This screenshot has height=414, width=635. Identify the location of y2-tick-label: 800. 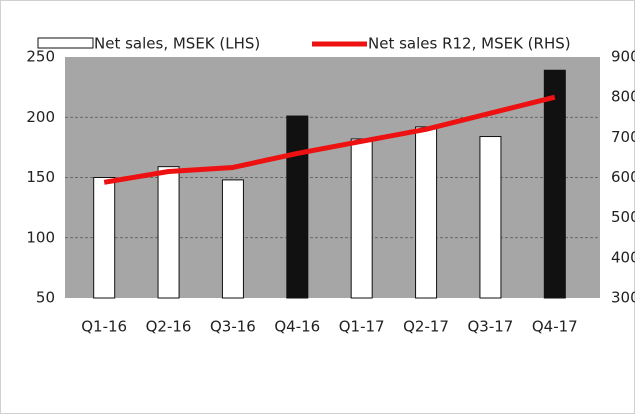
(623, 97).